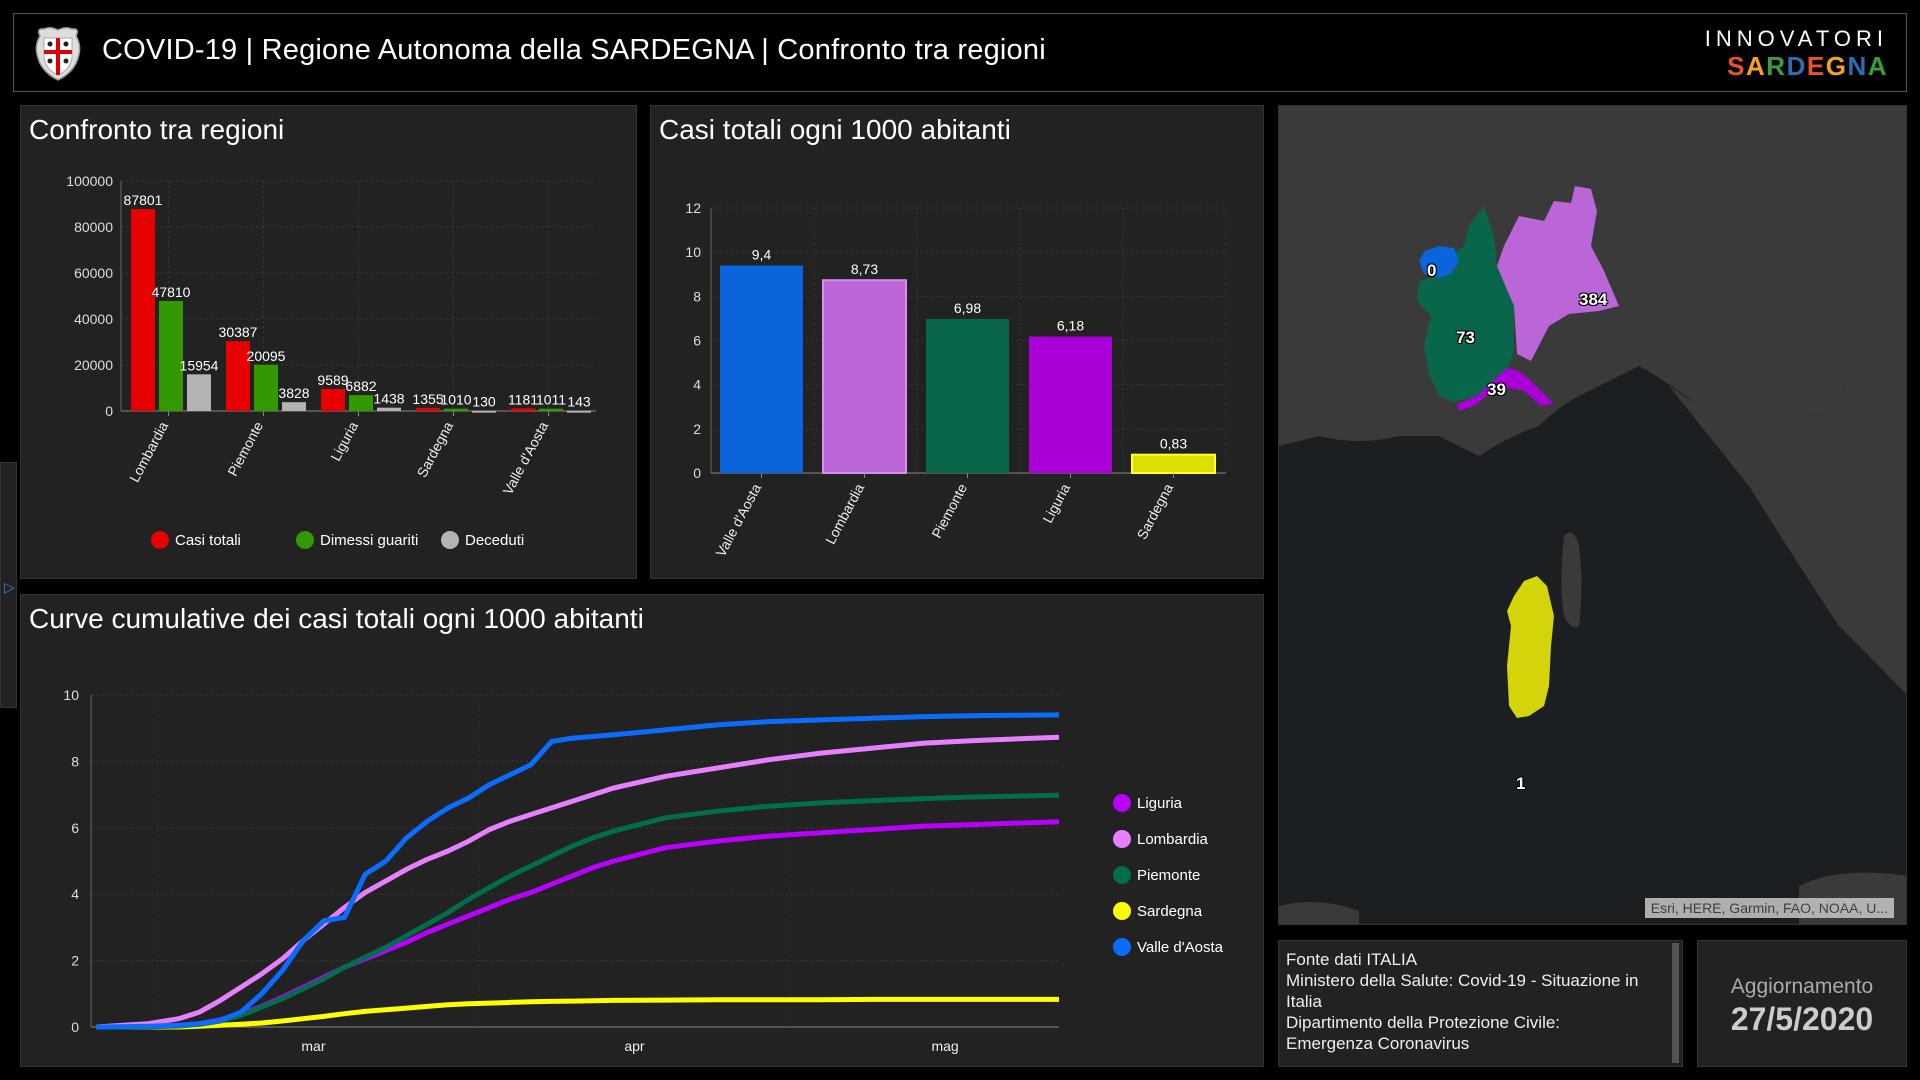 The image size is (1920, 1080). I want to click on bar-value-label: 9,4, so click(762, 254).